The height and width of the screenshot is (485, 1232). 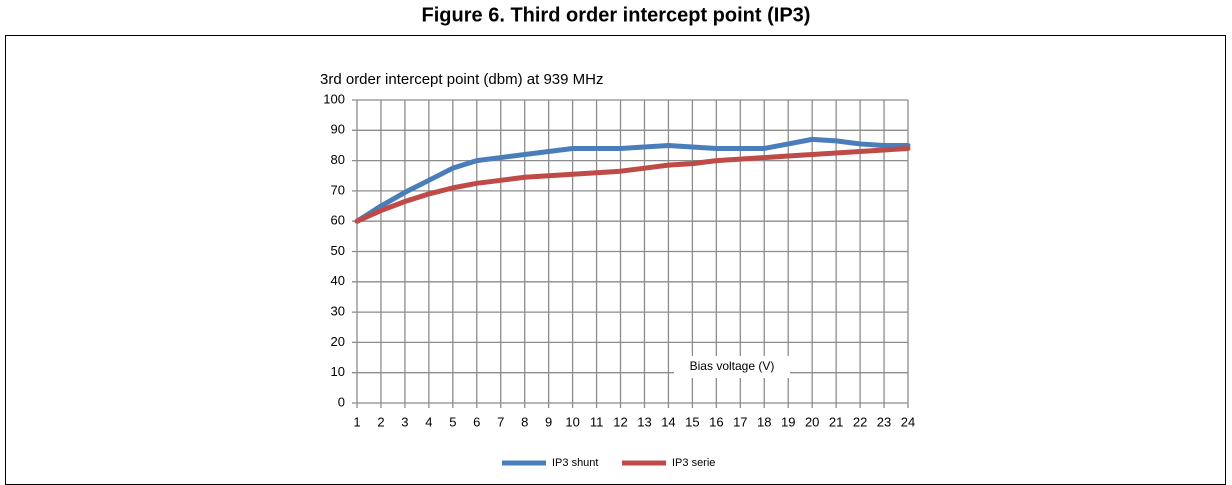 What do you see at coordinates (334, 98) in the screenshot?
I see `y-tick-label: 100` at bounding box center [334, 98].